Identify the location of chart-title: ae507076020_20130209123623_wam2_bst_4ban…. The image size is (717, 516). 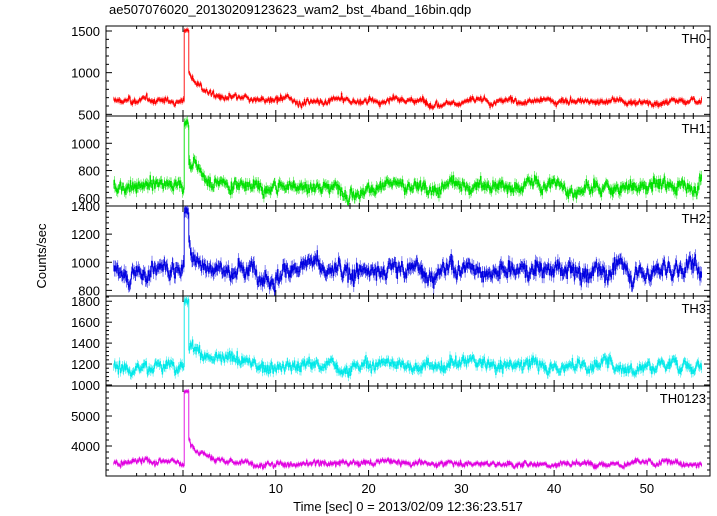
(290, 9).